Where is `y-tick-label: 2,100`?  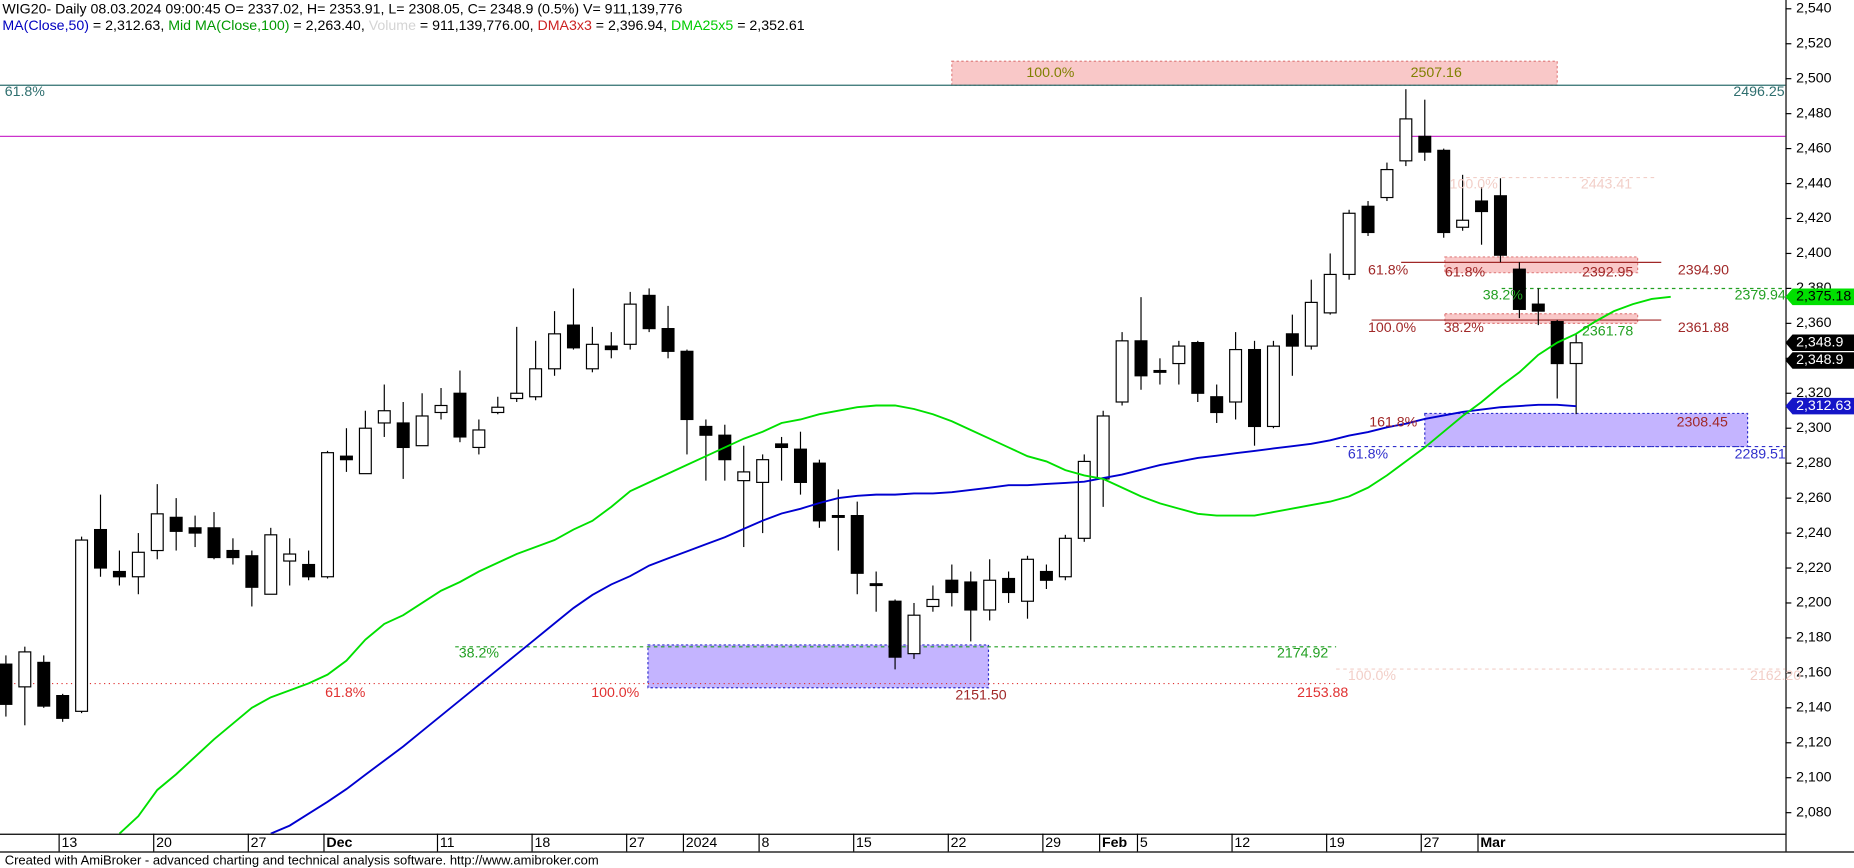
y-tick-label: 2,100 is located at coordinates (1814, 777).